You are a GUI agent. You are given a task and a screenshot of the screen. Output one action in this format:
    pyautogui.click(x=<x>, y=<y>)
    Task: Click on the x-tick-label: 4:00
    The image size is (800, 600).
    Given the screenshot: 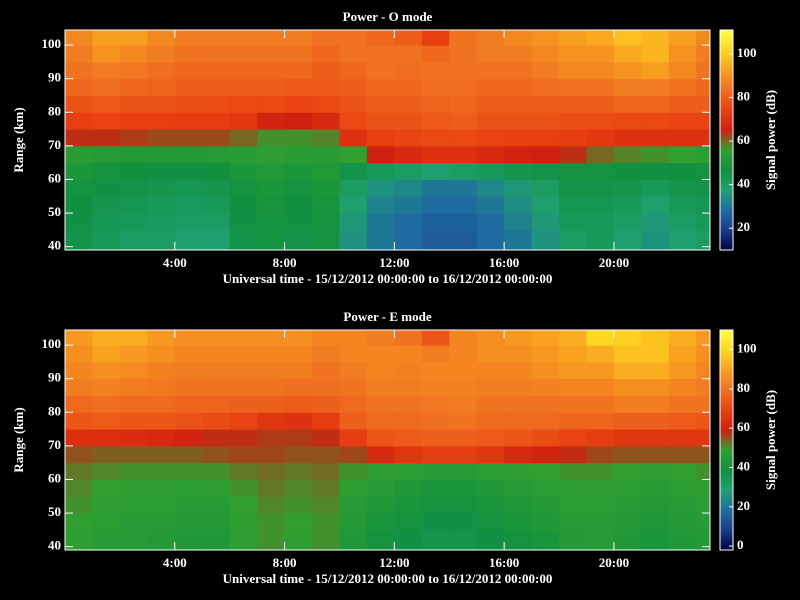 What is the action you would take?
    pyautogui.click(x=175, y=262)
    